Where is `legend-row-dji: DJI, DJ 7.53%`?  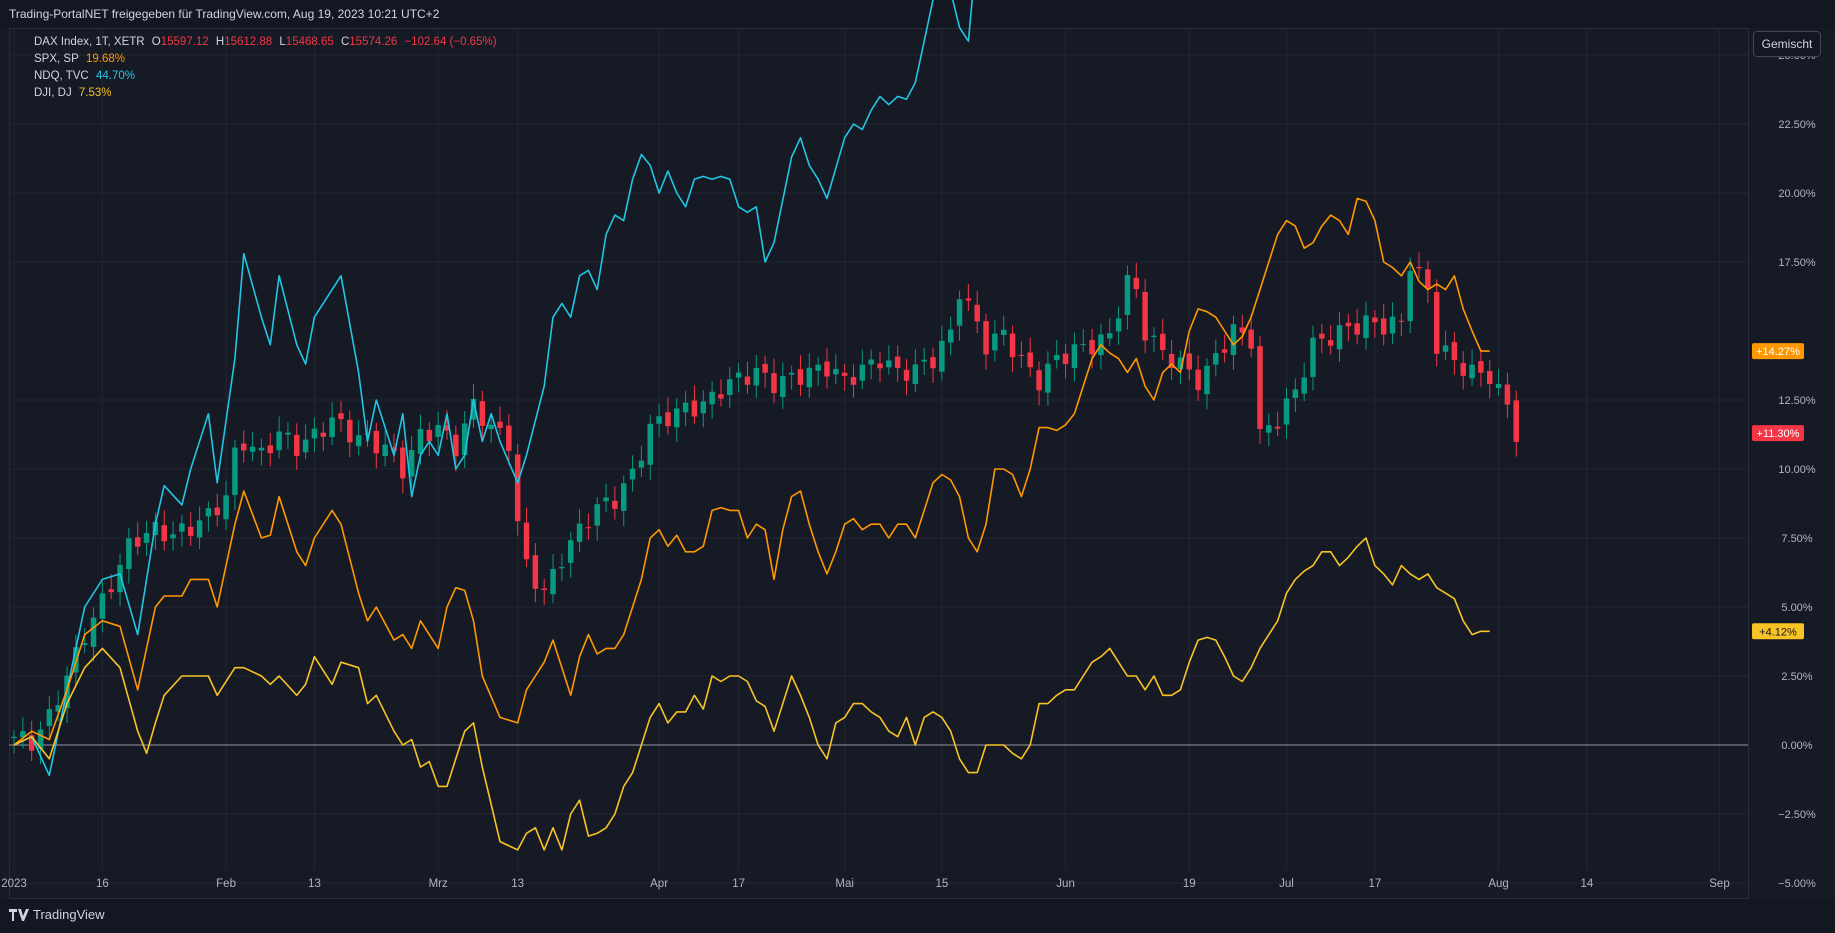 legend-row-dji: DJI, DJ 7.53% is located at coordinates (267, 93).